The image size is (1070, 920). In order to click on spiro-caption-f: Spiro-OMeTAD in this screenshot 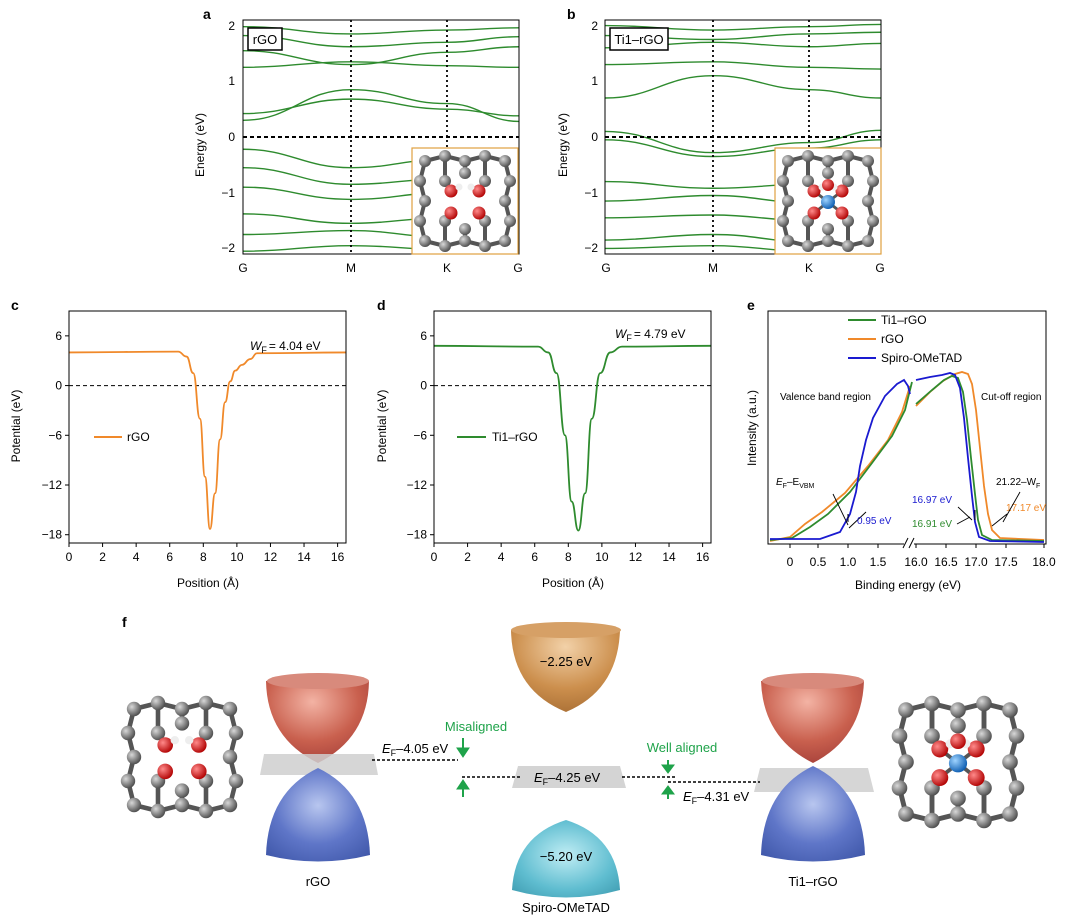, I will do `click(566, 907)`.